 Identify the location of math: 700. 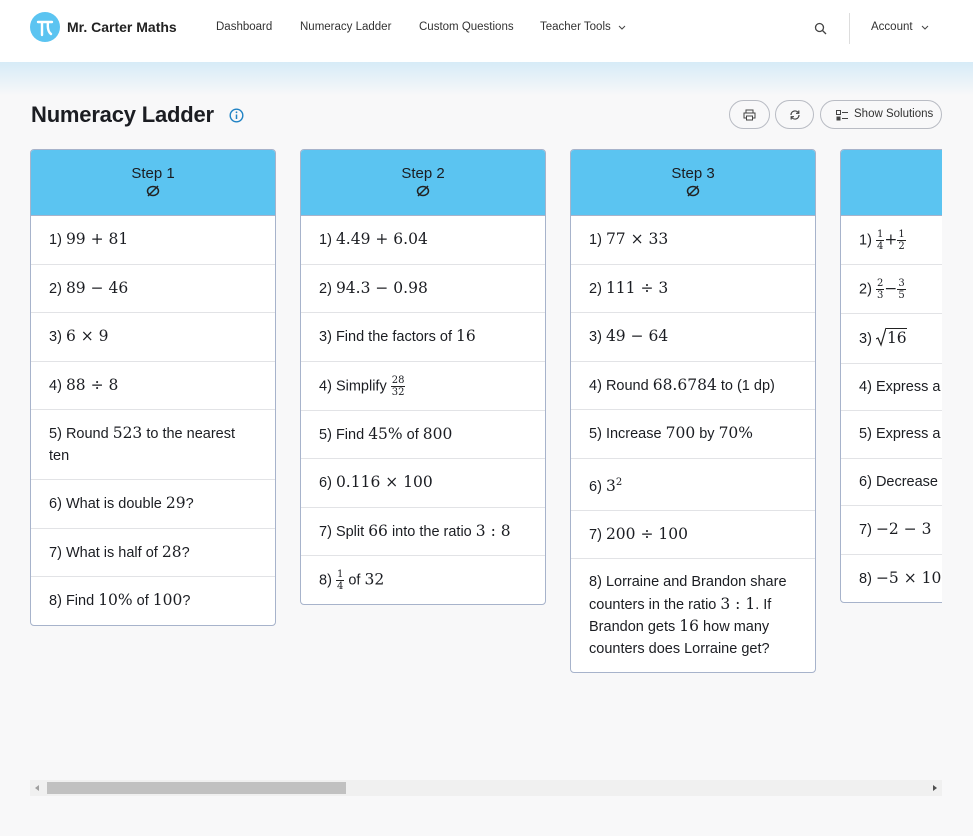
(680, 433).